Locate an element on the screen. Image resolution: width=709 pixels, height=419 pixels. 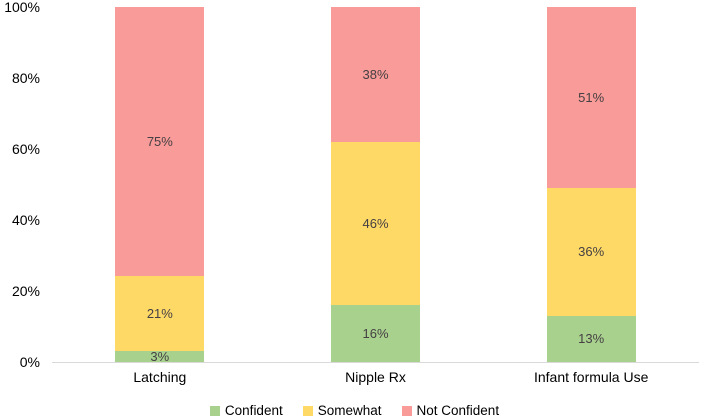
legend-item: Not Confident is located at coordinates (450, 410).